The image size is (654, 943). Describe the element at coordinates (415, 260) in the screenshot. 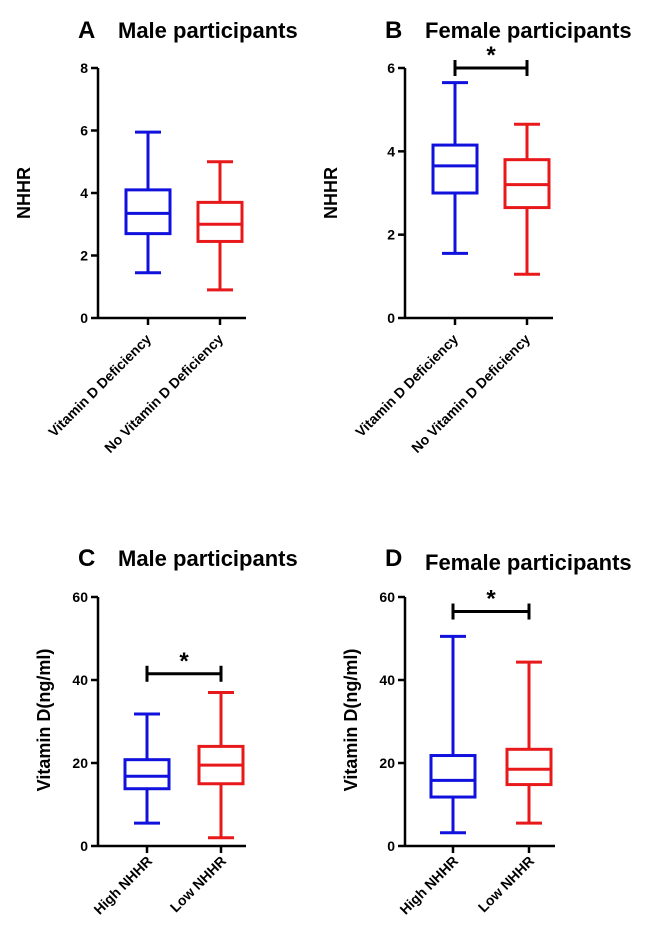

I see `box-1: Vitamin D Deficiency` at that location.